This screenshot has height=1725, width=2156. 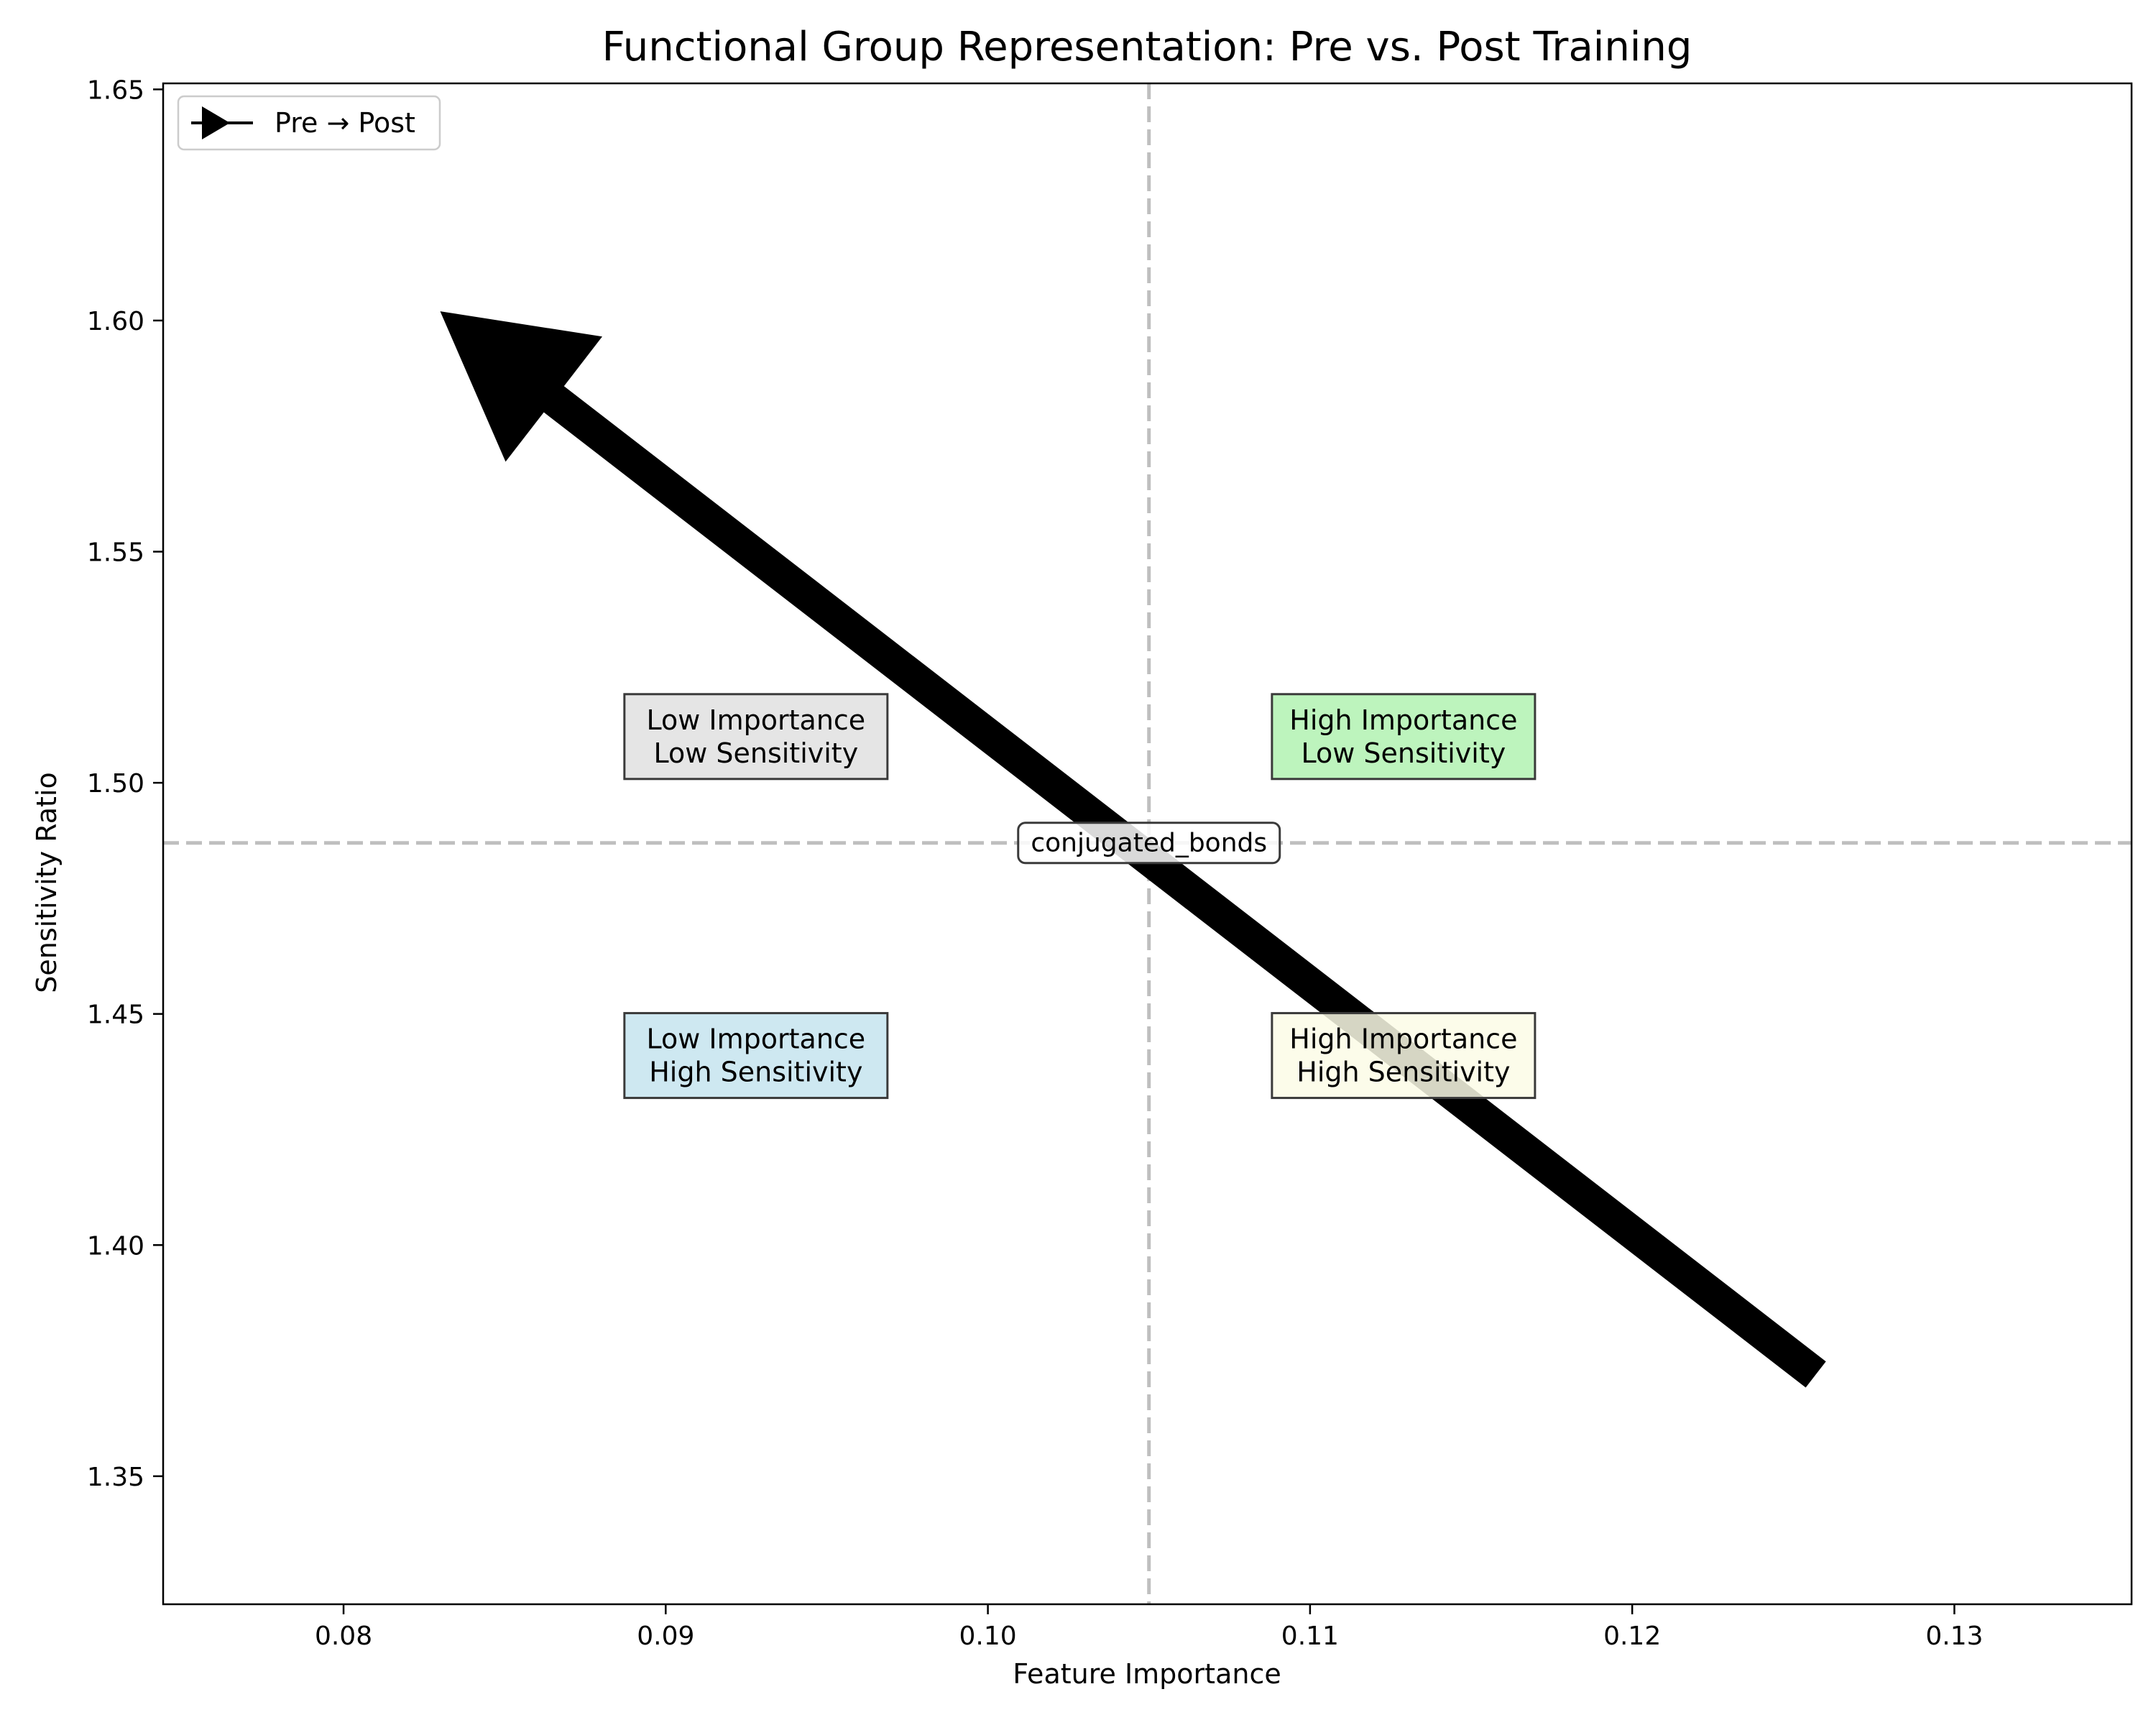 What do you see at coordinates (47, 882) in the screenshot?
I see `y-axis-label: Sensitivity Ratio` at bounding box center [47, 882].